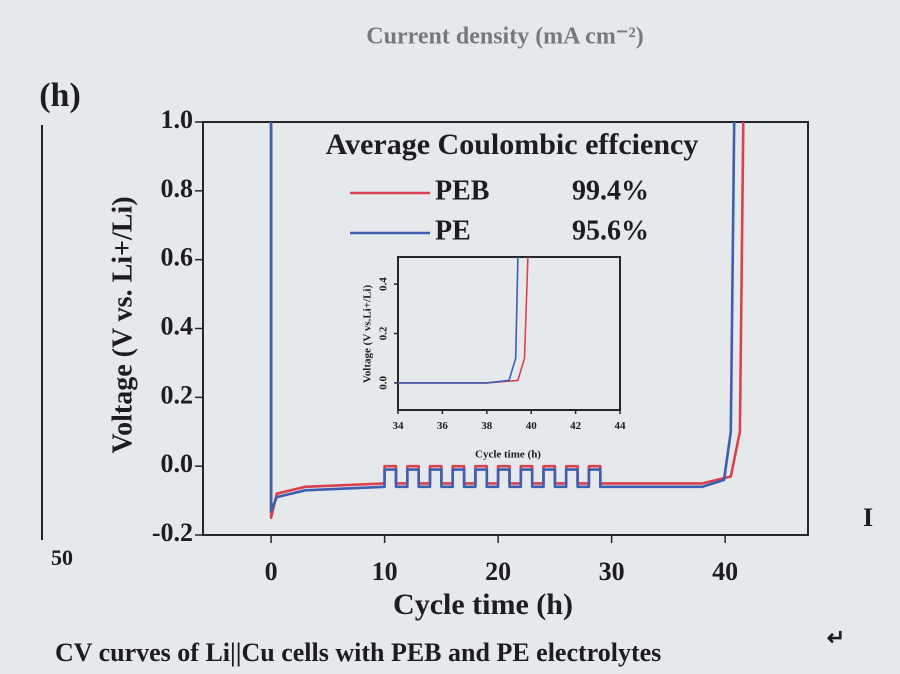  Describe the element at coordinates (443, 426) in the screenshot. I see `x-tick-label: 36` at that location.